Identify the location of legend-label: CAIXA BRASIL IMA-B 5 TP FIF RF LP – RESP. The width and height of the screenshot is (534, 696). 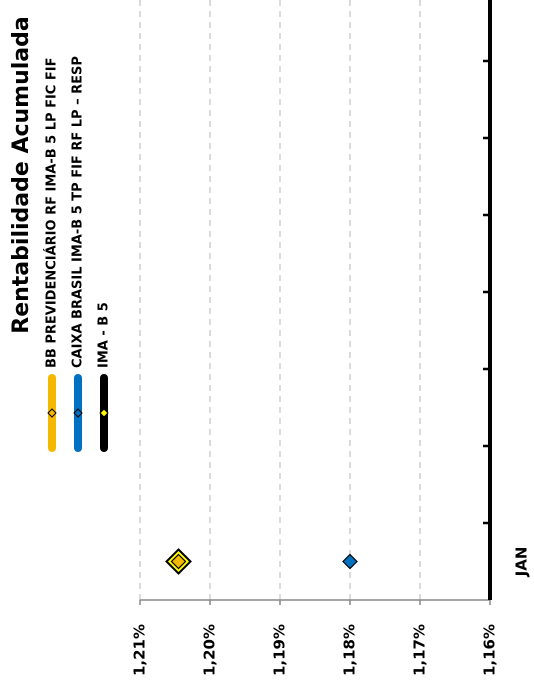
(78, 212).